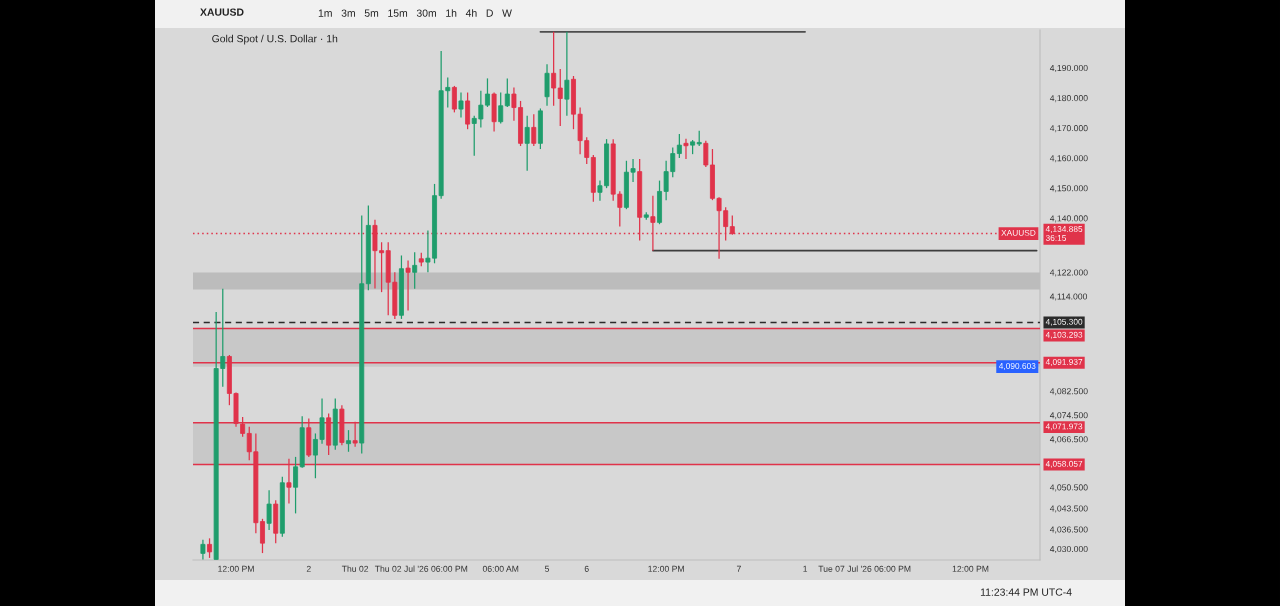 The image size is (1280, 606). Describe the element at coordinates (355, 568) in the screenshot. I see `x-tick-label: Thu 02` at that location.